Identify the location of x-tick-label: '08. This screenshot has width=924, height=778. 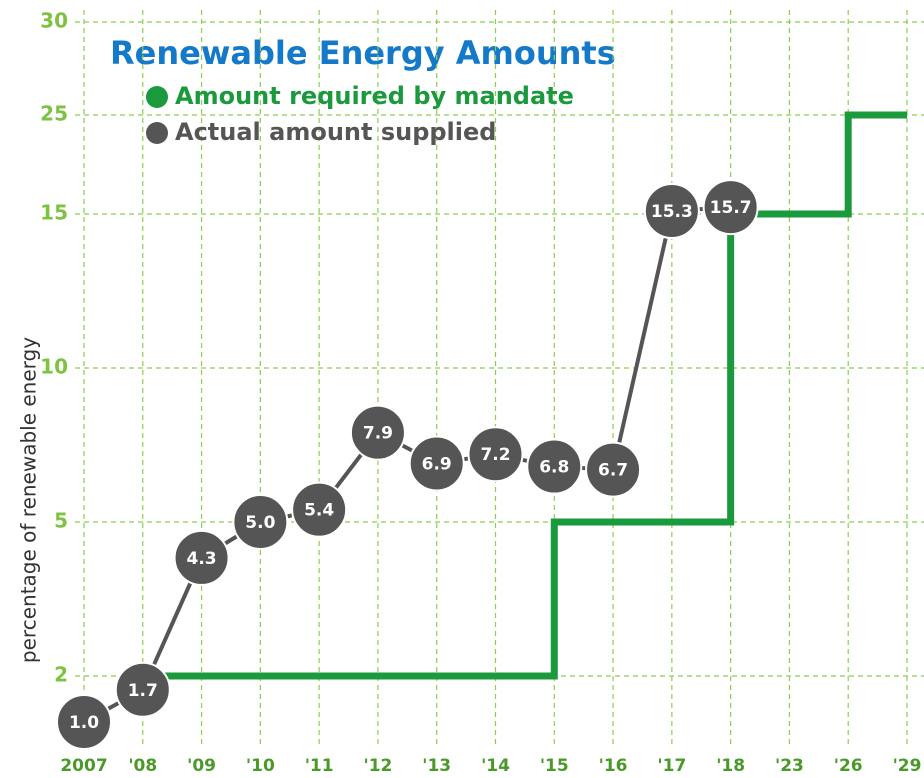
(142, 766).